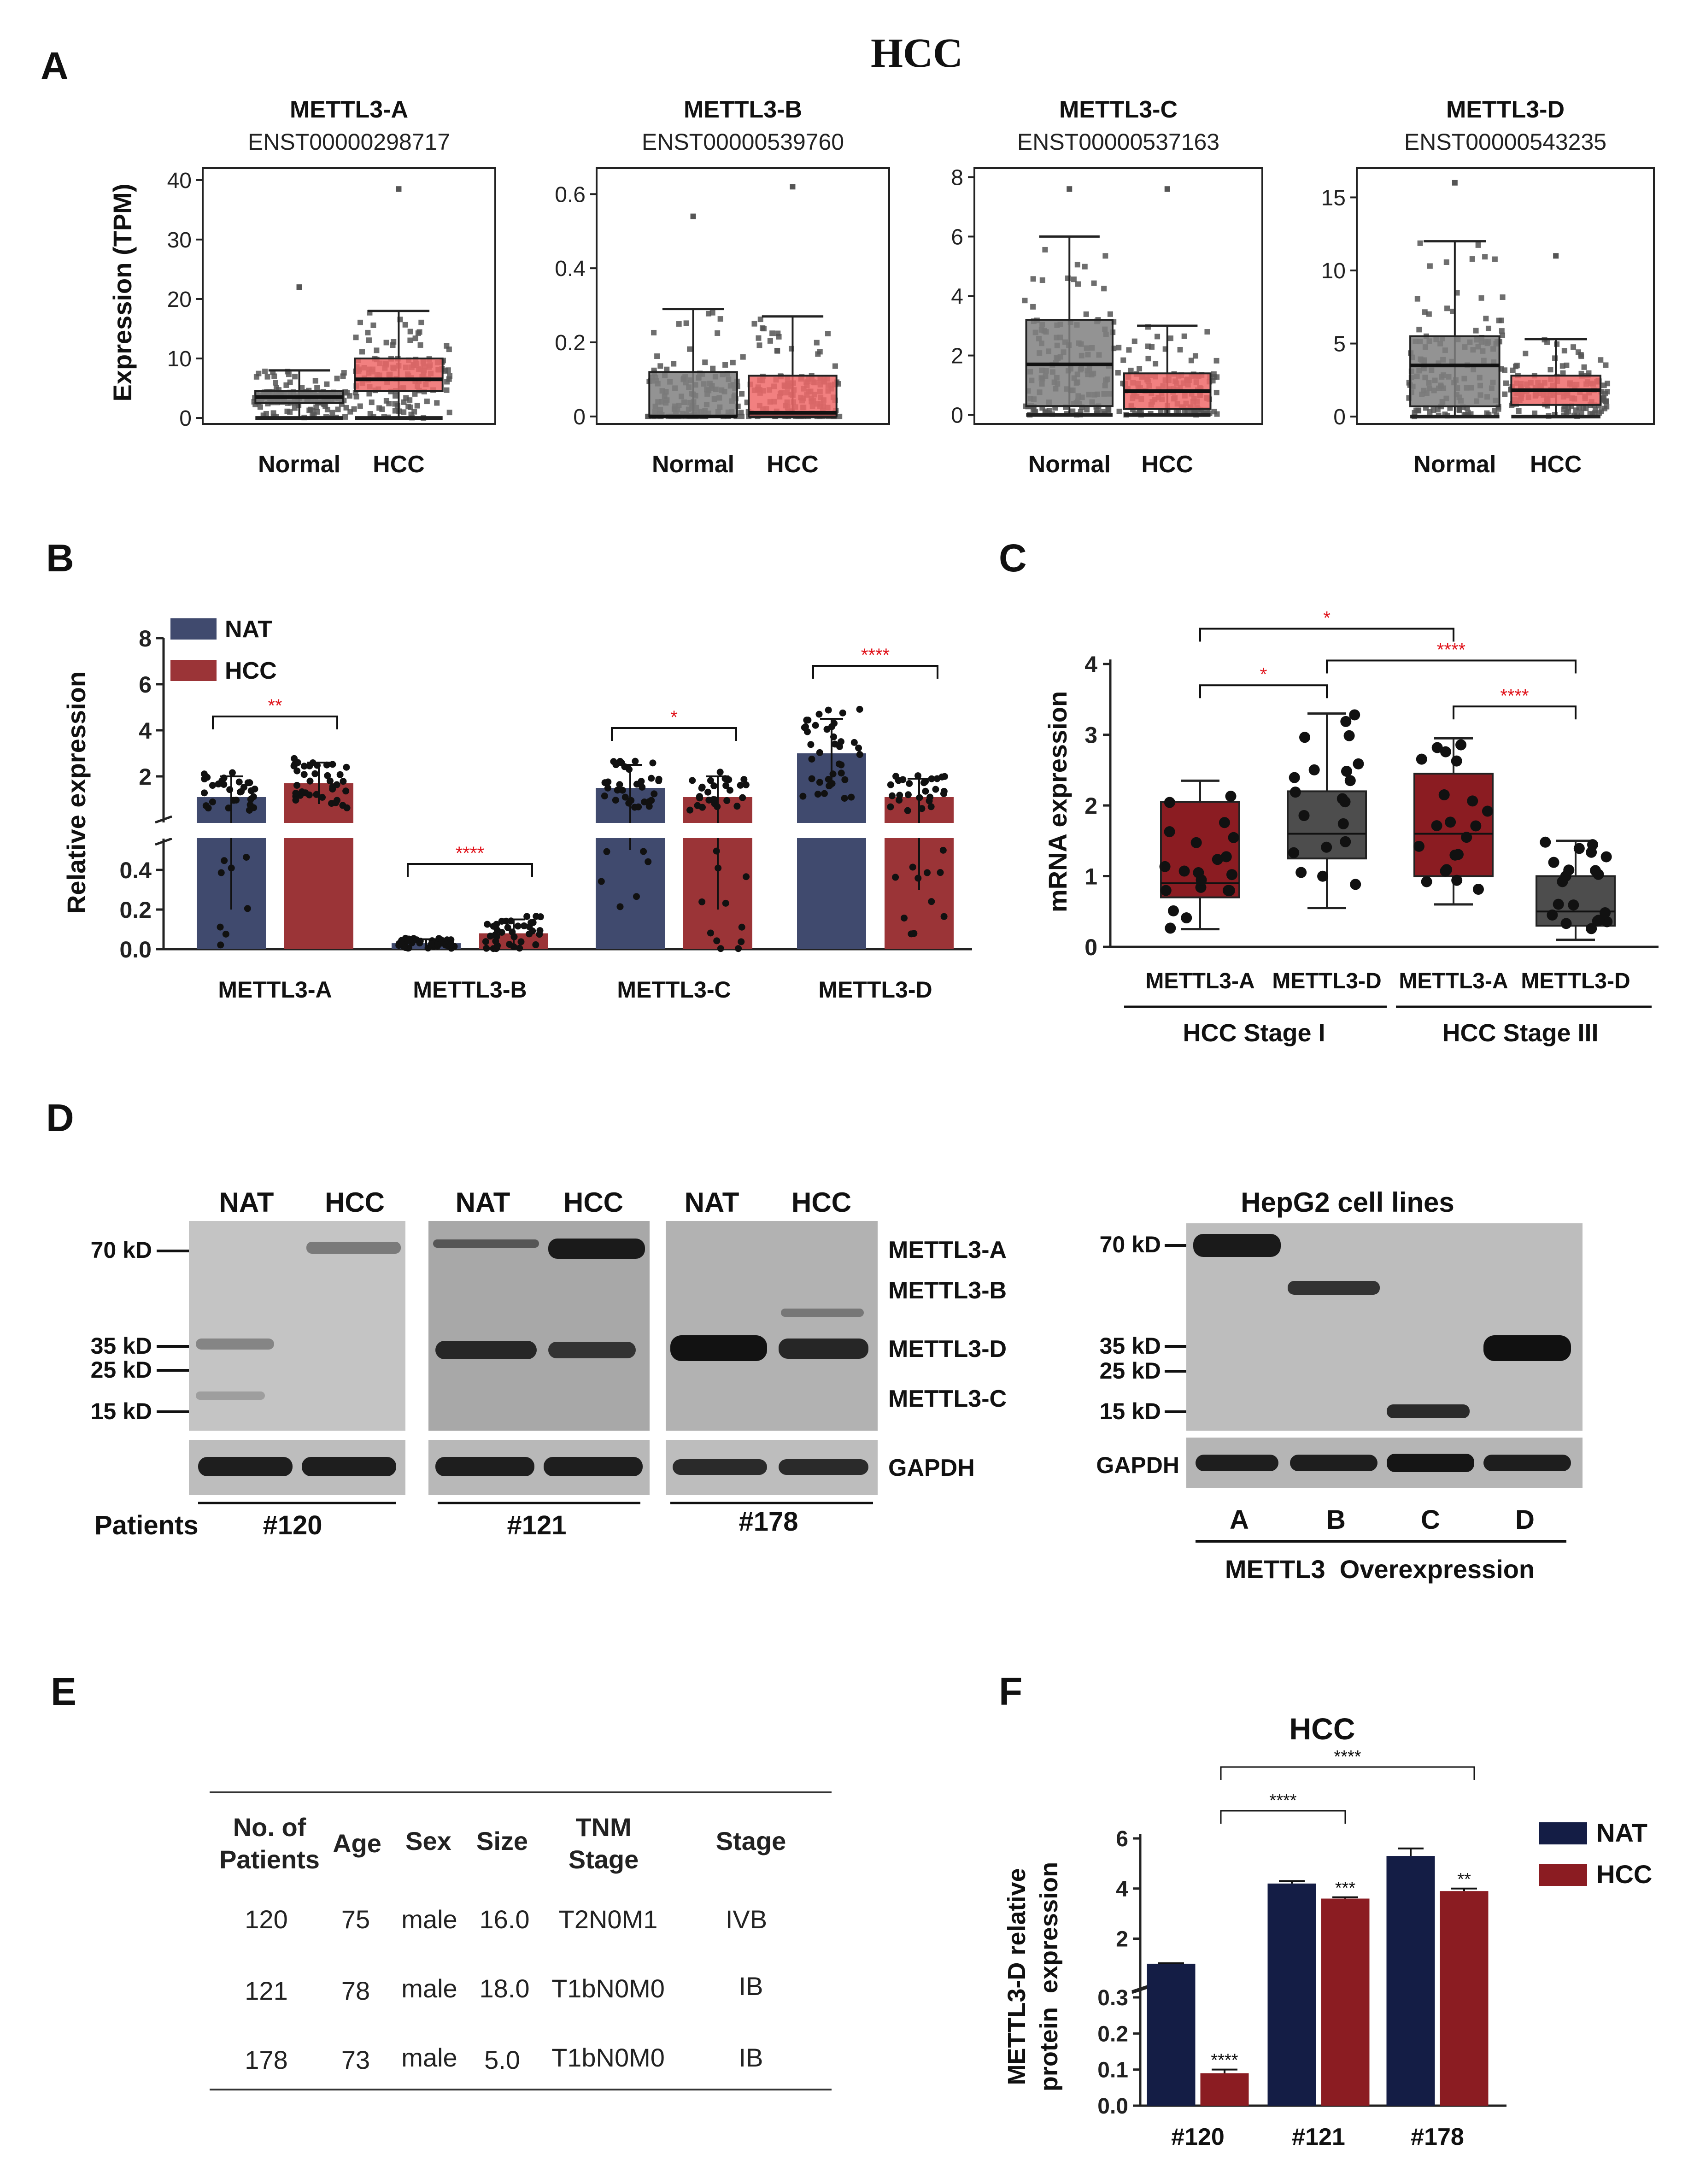 The image size is (1694, 2184). I want to click on subplot-3-tick-label-0: 0, so click(1339, 417).